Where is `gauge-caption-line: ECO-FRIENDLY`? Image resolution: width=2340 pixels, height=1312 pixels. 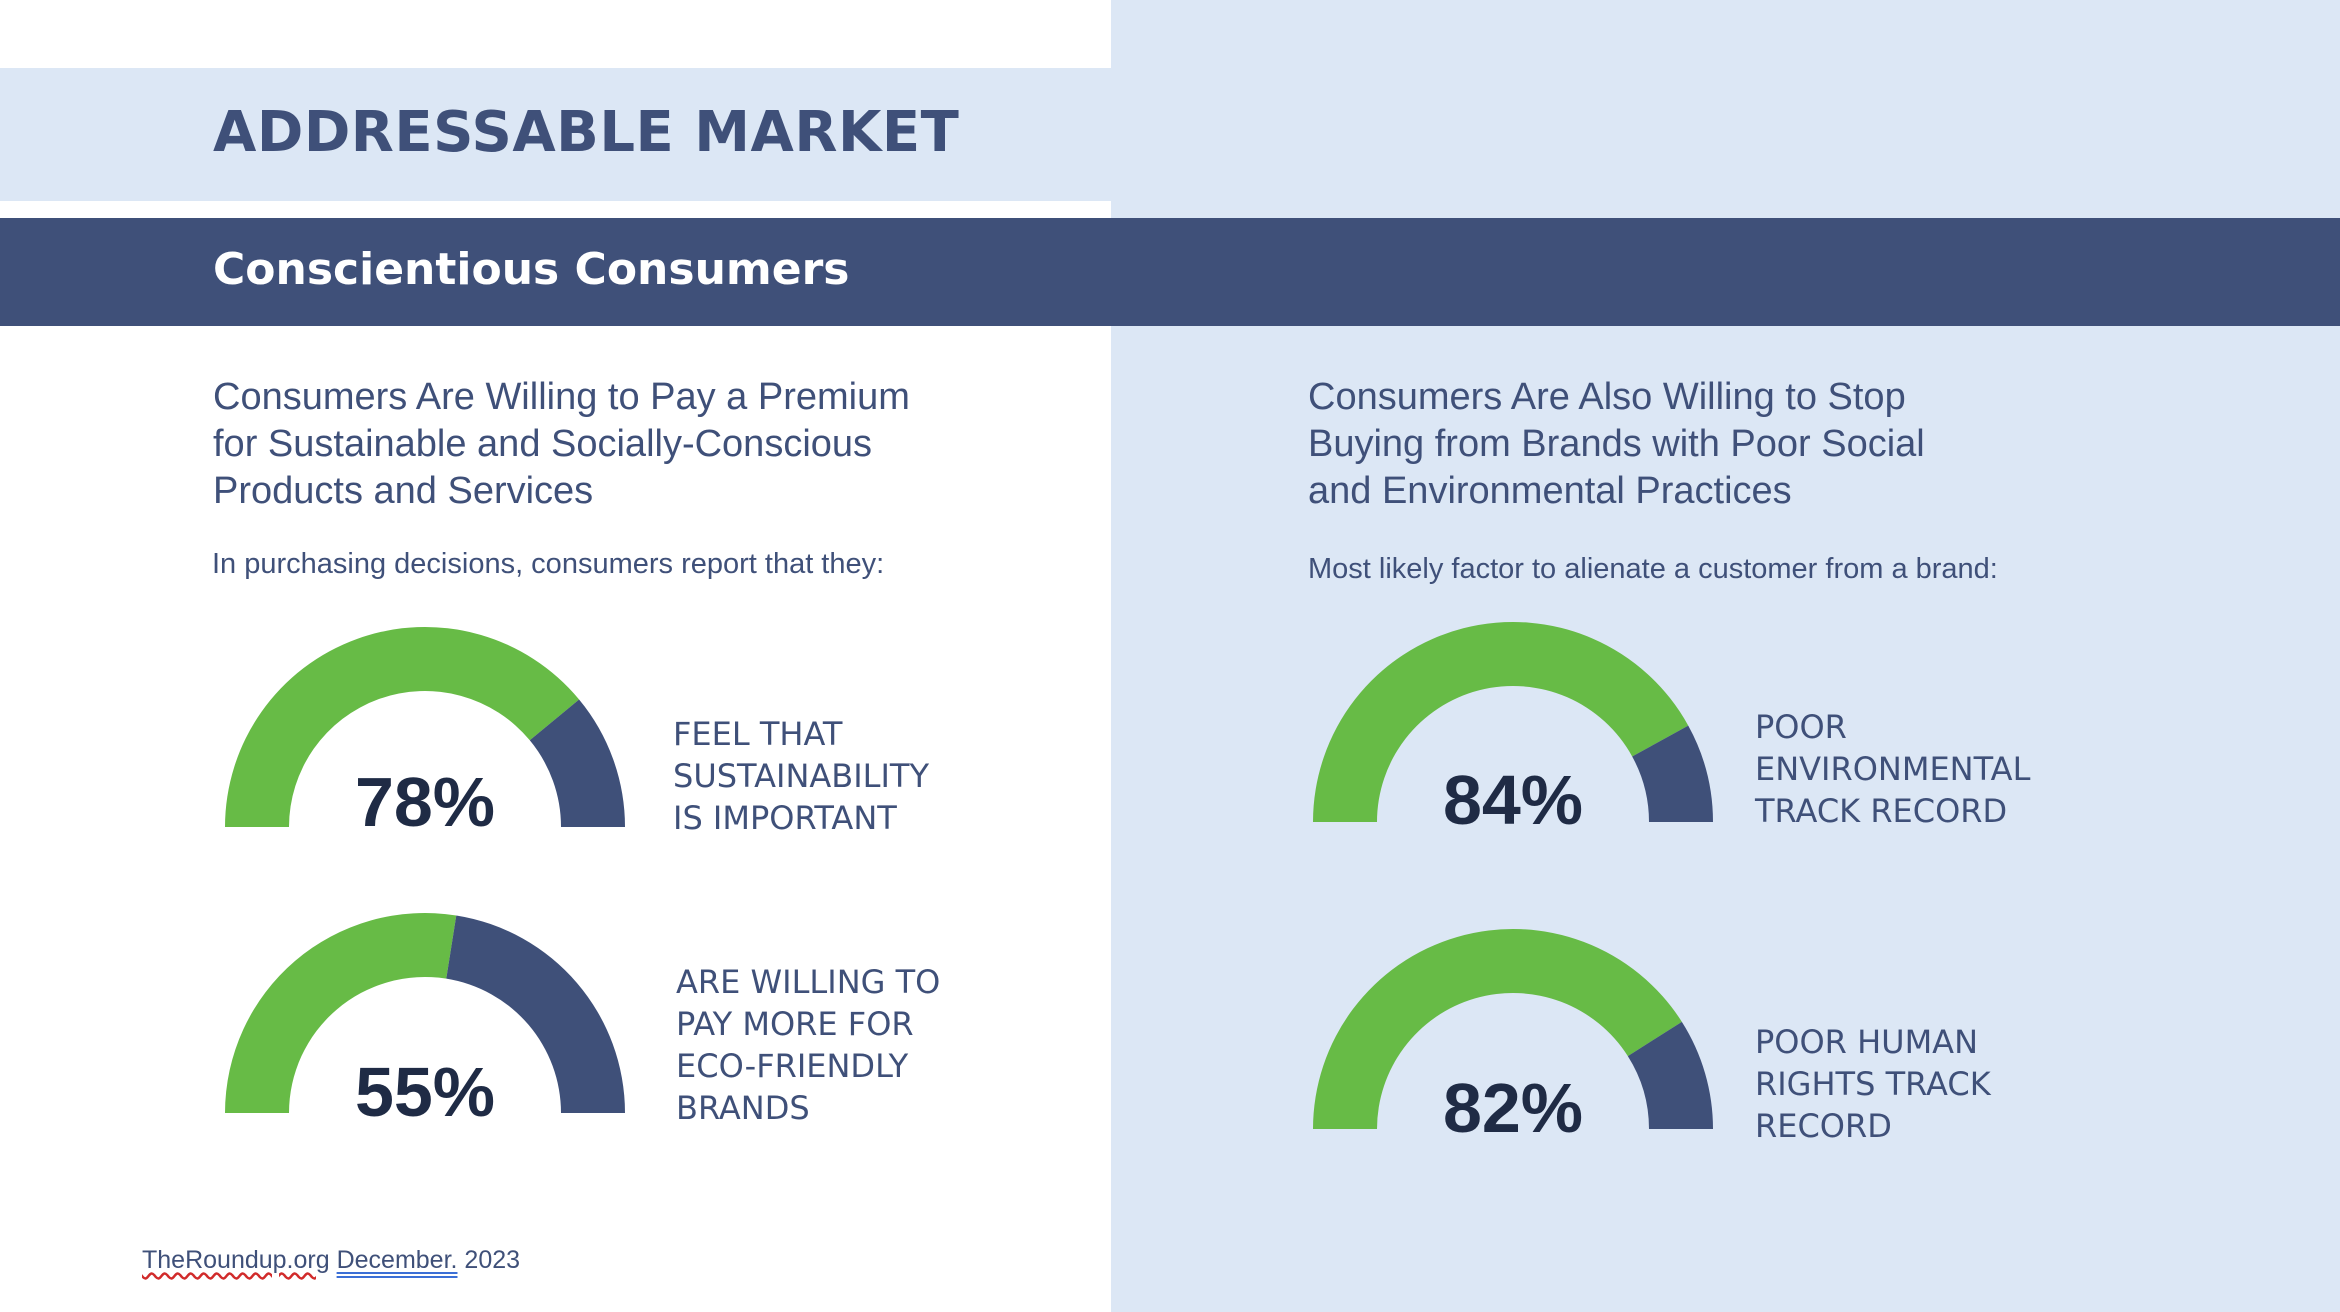 gauge-caption-line: ECO-FRIENDLY is located at coordinates (792, 1066).